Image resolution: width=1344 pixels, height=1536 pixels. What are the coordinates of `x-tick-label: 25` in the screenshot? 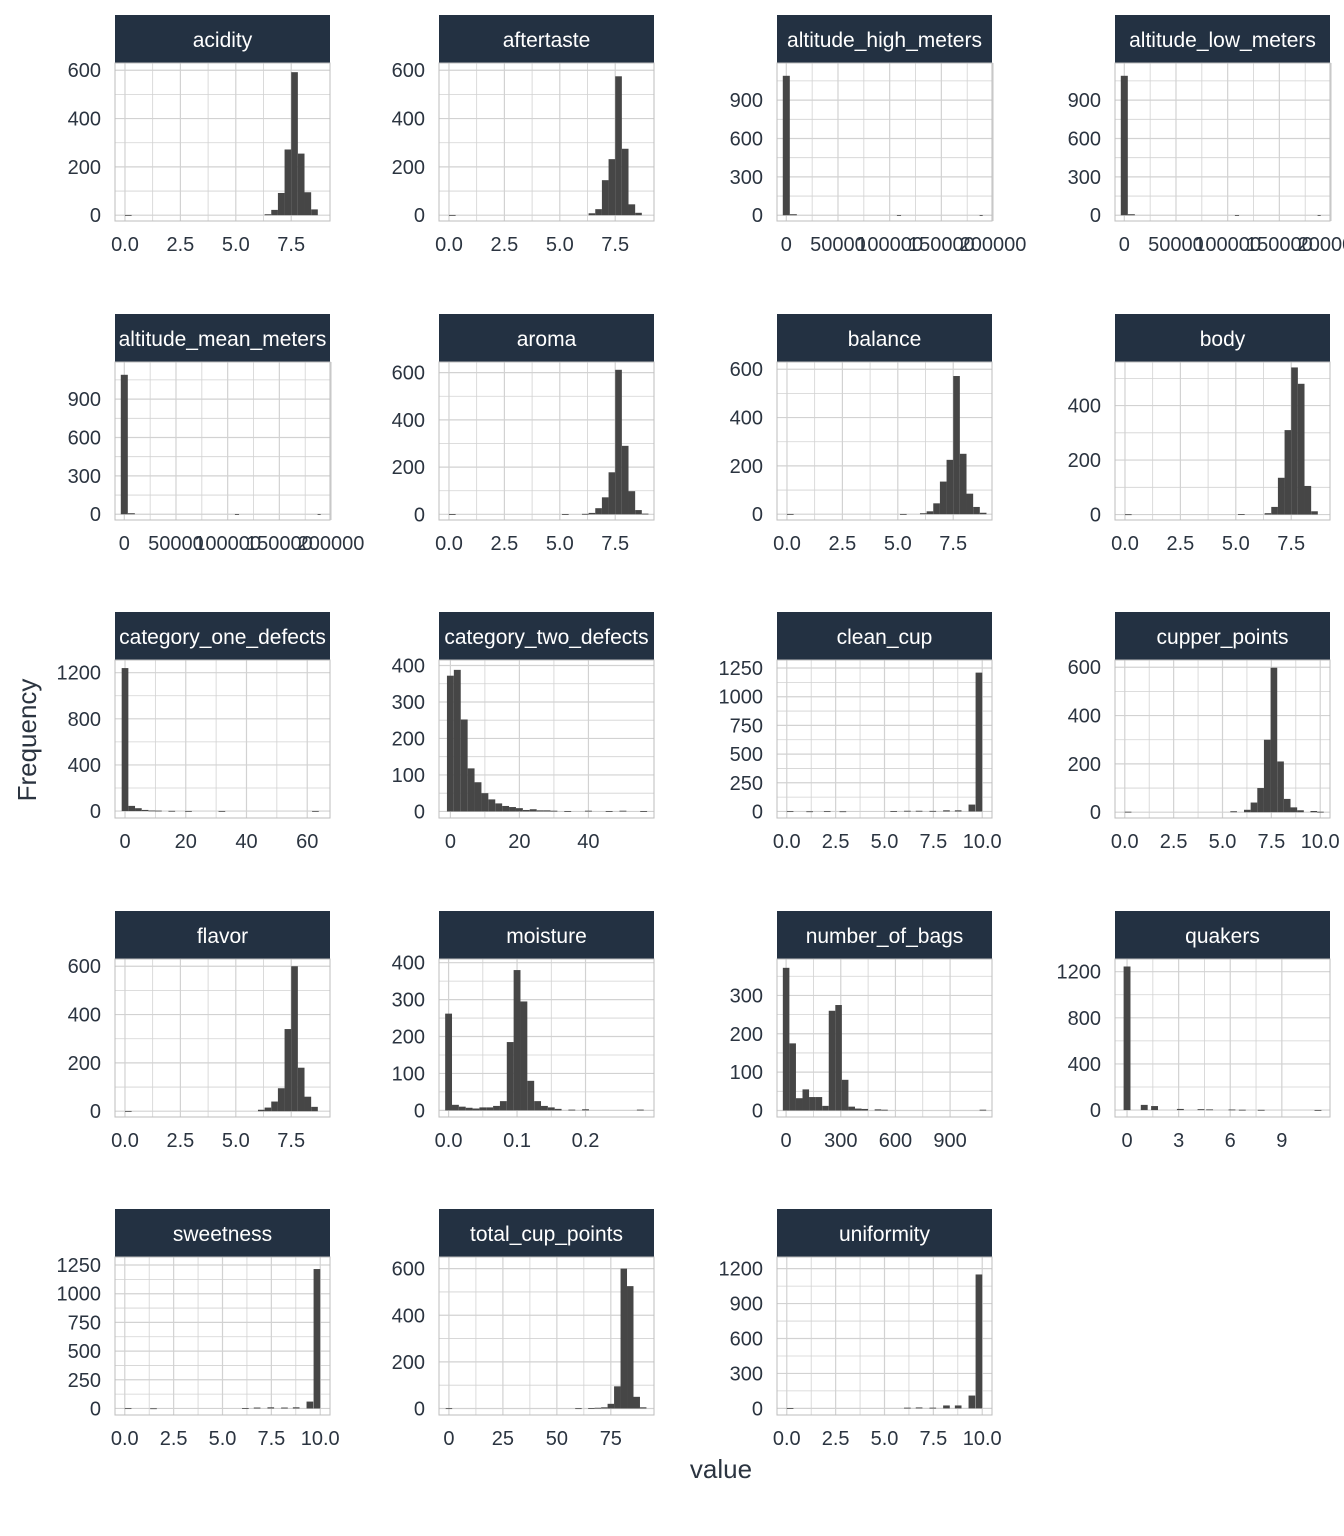 It's located at (503, 1439).